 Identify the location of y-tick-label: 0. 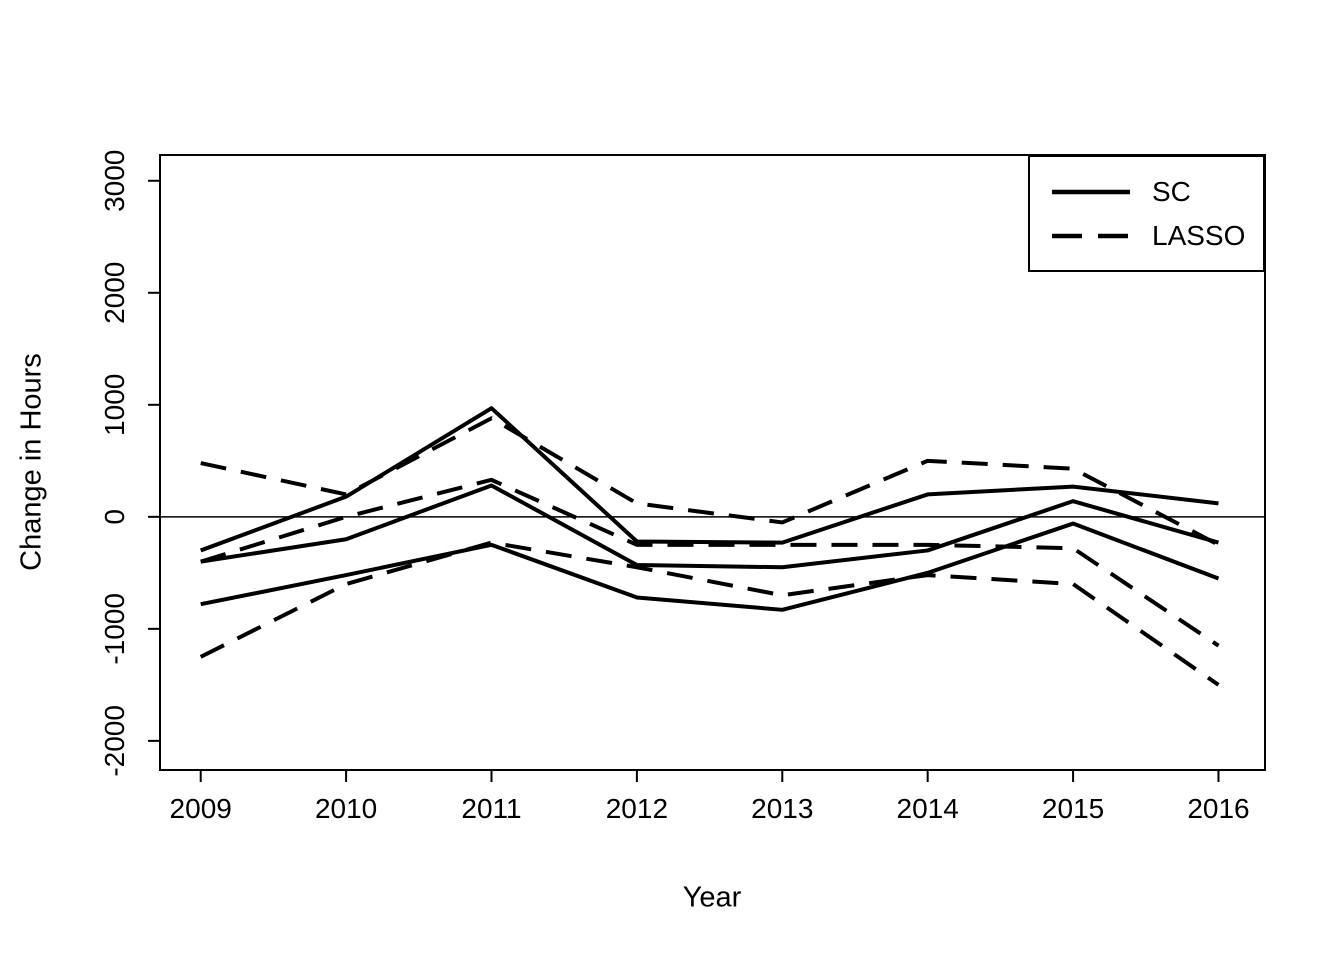
(114, 517).